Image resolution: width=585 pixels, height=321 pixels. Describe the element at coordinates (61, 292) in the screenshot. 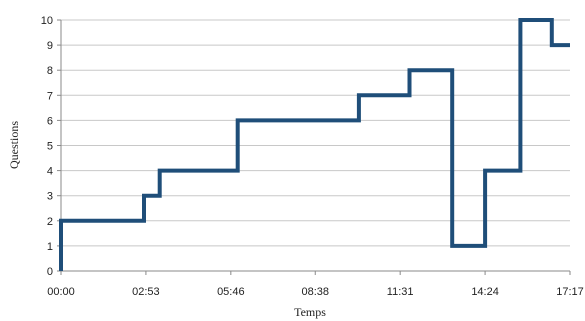

I see `x-tick-label: 00:00` at that location.